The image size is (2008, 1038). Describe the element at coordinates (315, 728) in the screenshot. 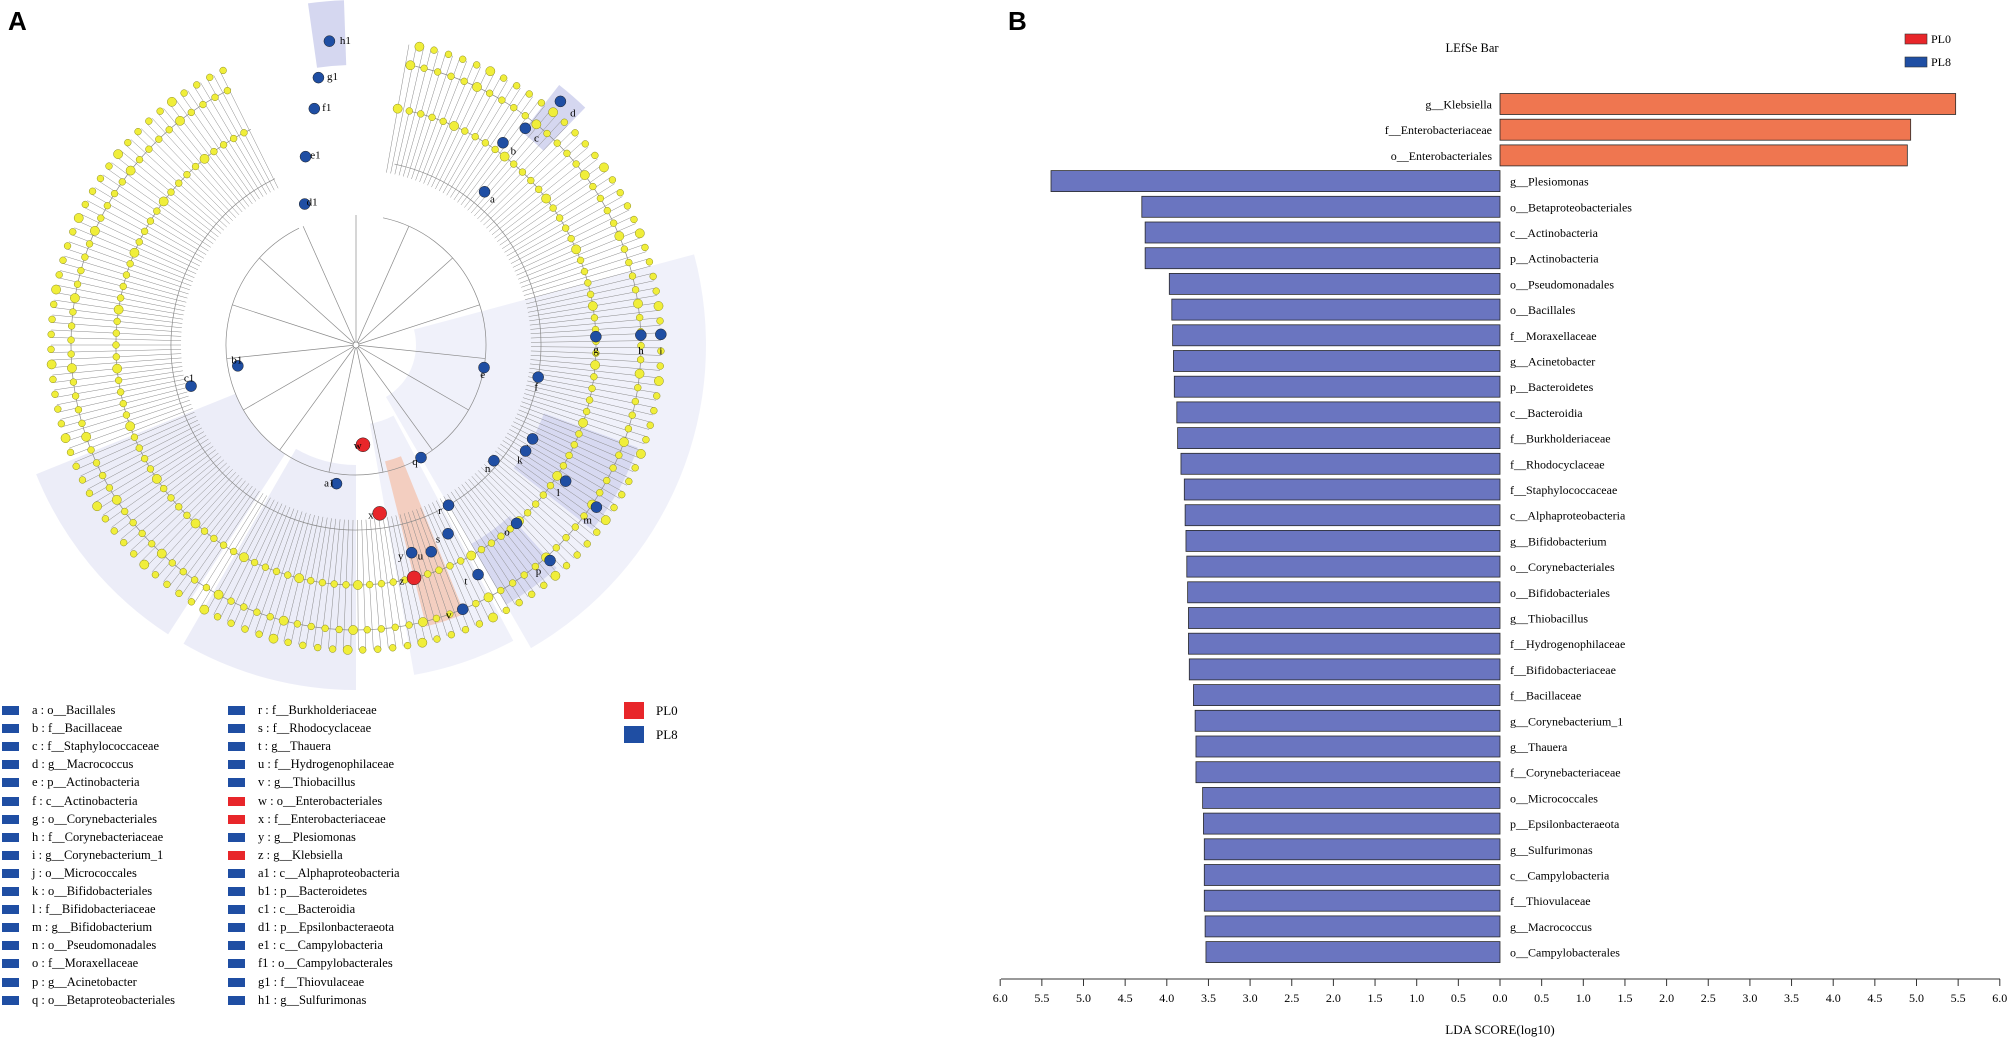

I see `legend-text: s : f__Rhodocyclaceae` at that location.